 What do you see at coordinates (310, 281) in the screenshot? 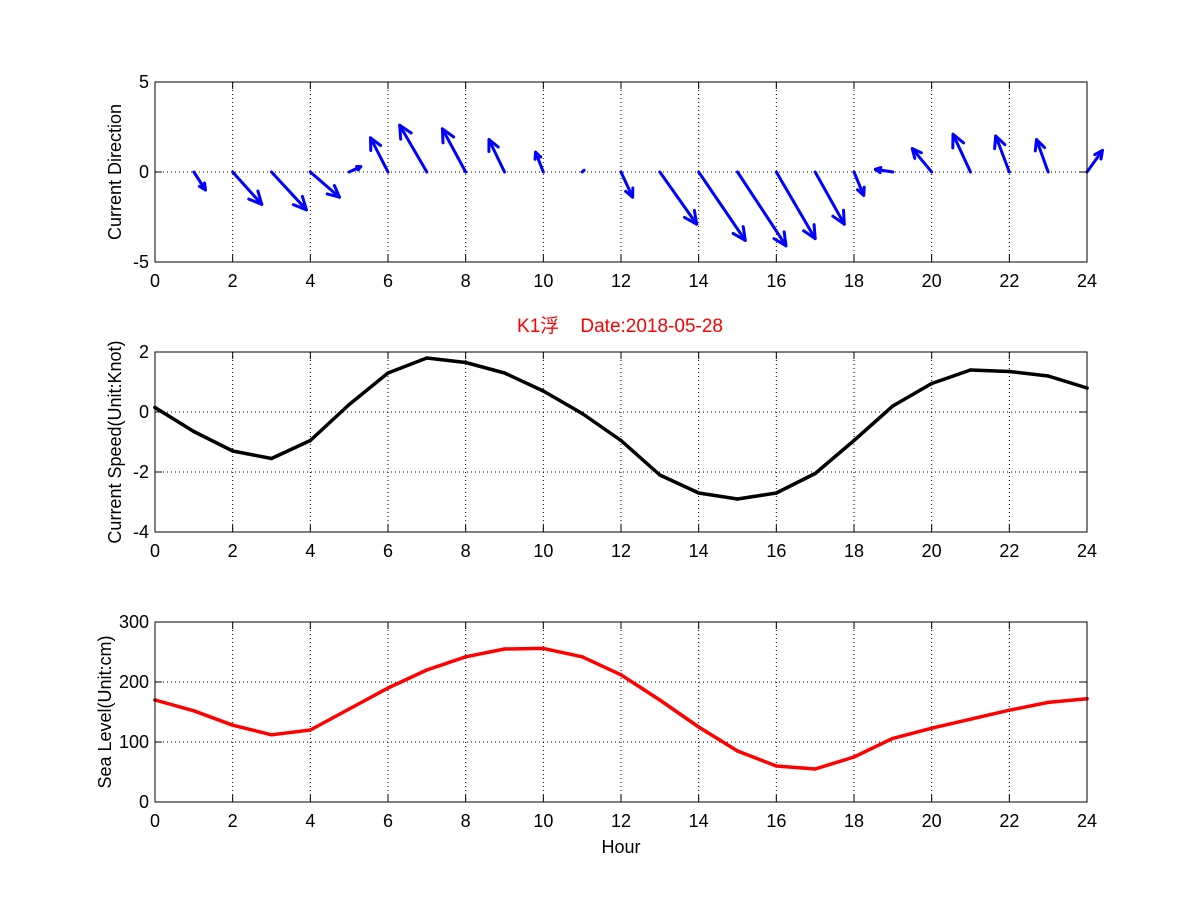
I see `current-direction-x-tick-label: 4` at bounding box center [310, 281].